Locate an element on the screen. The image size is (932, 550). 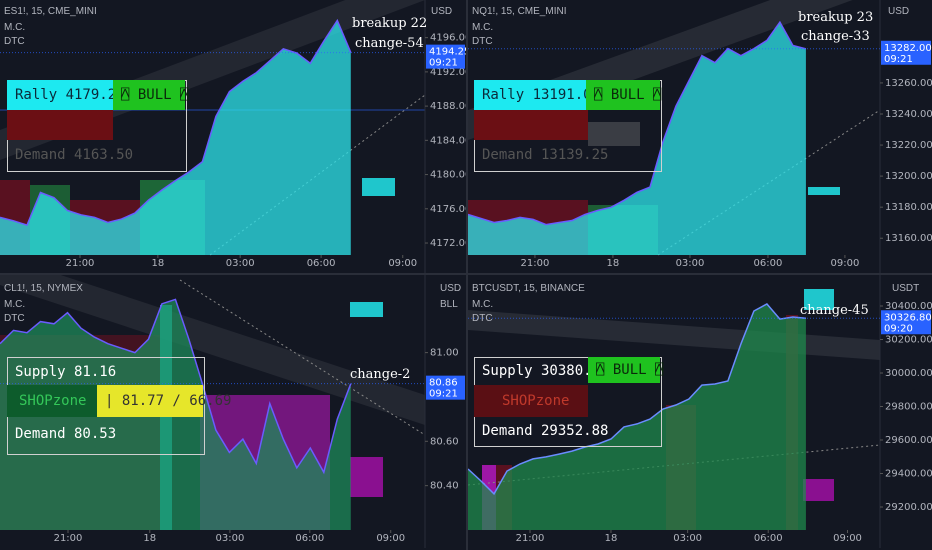
zone-top: Supply 30380.72 is located at coordinates (545, 371).